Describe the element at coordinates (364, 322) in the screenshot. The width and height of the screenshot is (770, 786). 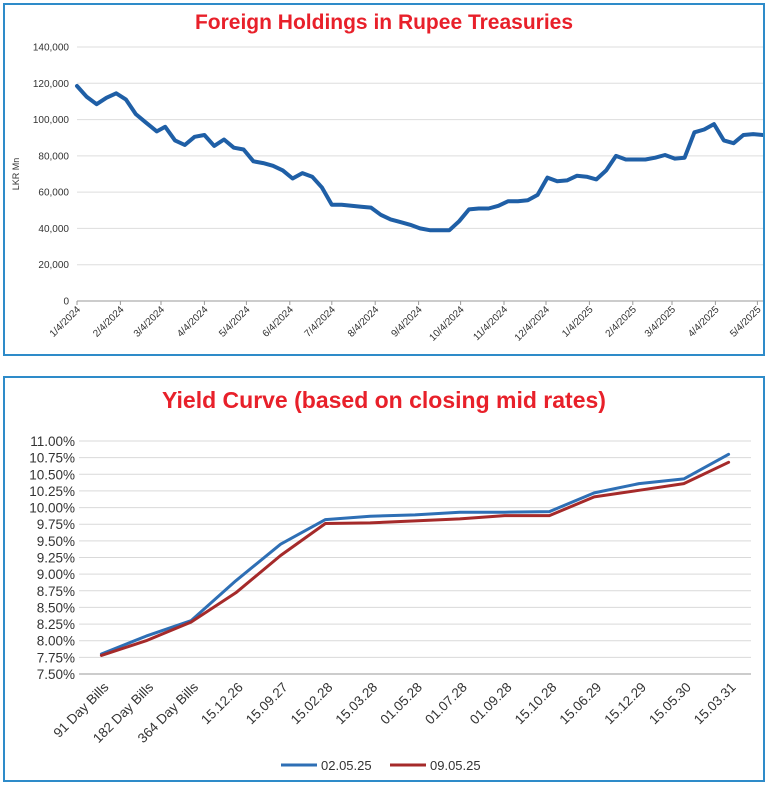
I see `x-tick-label: 8/4/2024` at that location.